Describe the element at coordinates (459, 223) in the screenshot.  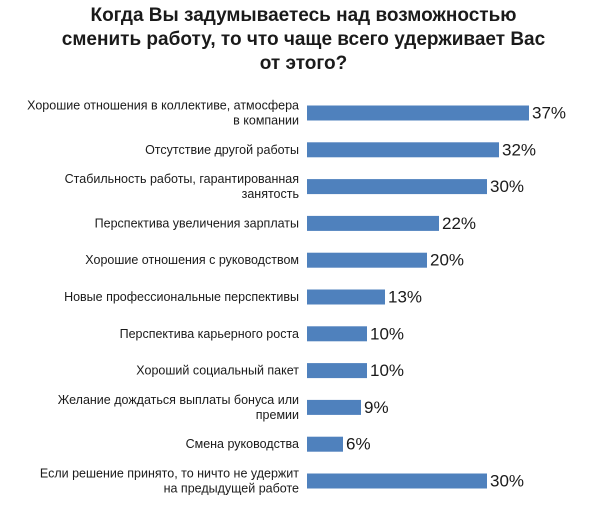
I see `data-label: 22%` at that location.